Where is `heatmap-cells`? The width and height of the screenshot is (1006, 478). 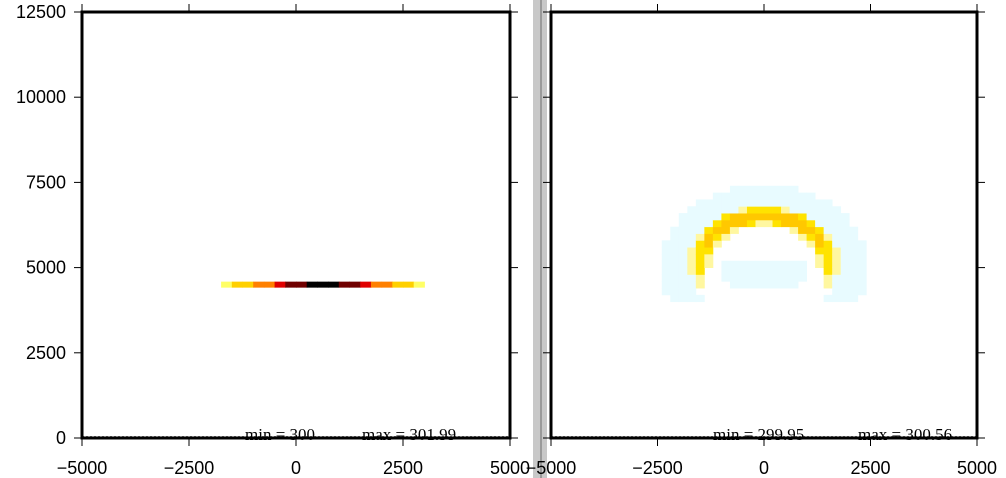 heatmap-cells is located at coordinates (764, 244).